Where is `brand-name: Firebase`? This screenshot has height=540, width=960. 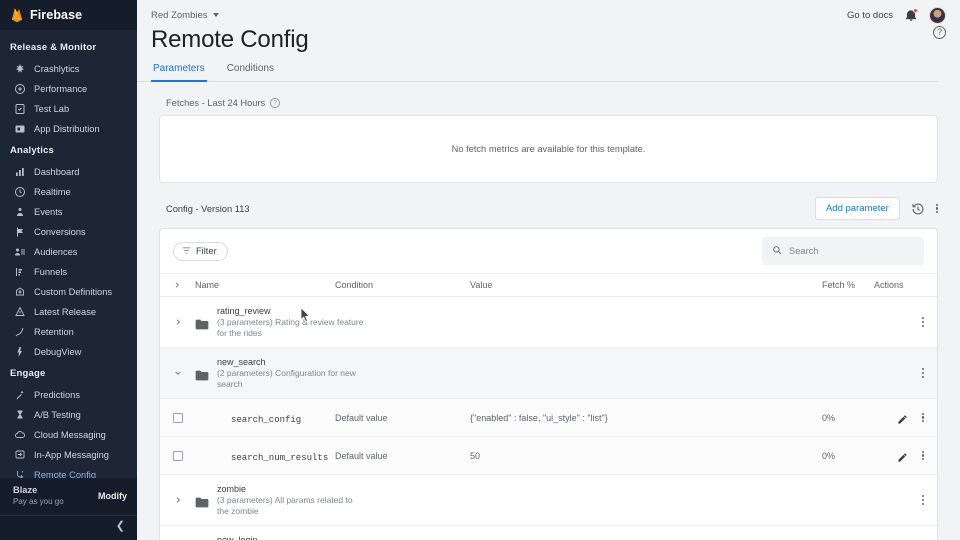
brand-name: Firebase is located at coordinates (56, 15).